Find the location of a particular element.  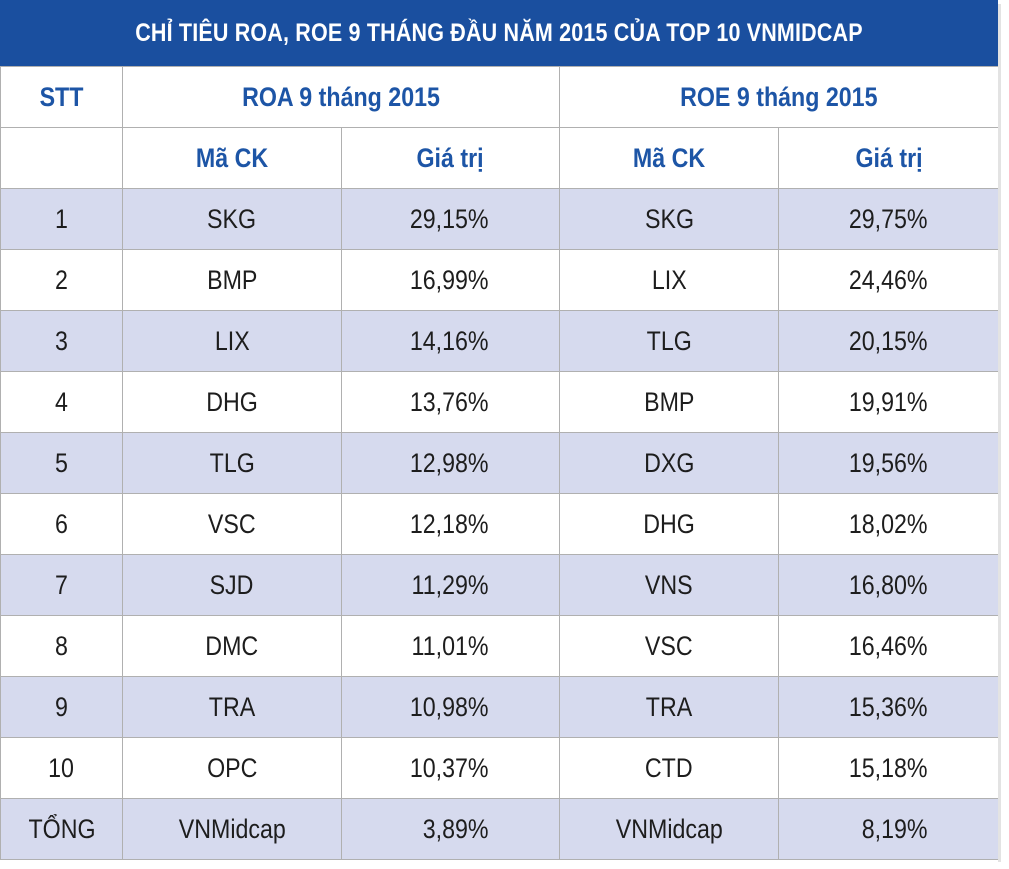

header-row-sub: Mã CK Giá trị Mã CK Giá trị is located at coordinates (500, 158).